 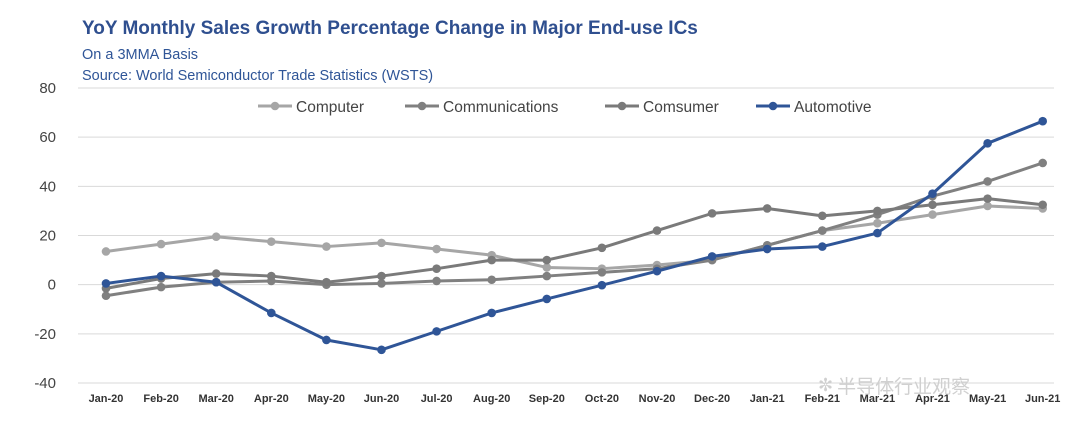 What do you see at coordinates (160, 399) in the screenshot?
I see `x-tick-label: Feb-20` at bounding box center [160, 399].